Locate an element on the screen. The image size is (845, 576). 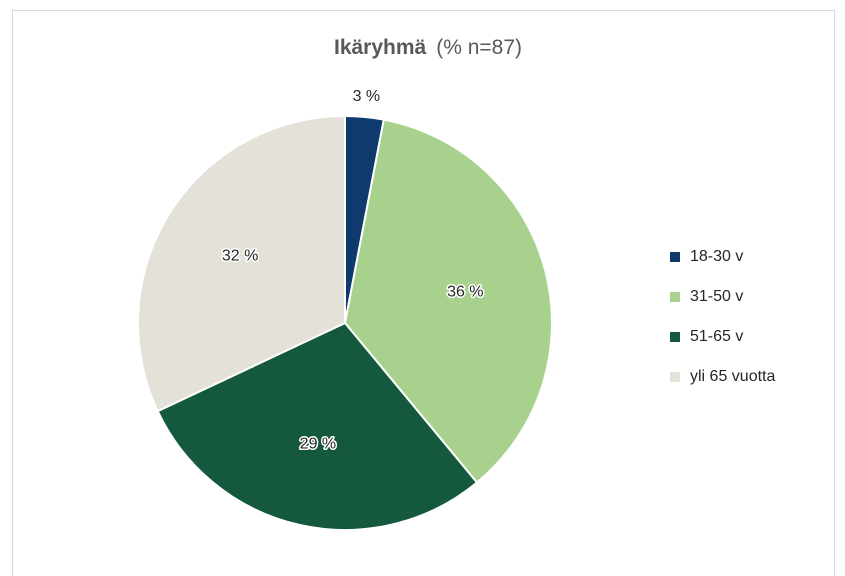
chart-title-line: Ikäryhmä (% n=87) is located at coordinates (428, 47).